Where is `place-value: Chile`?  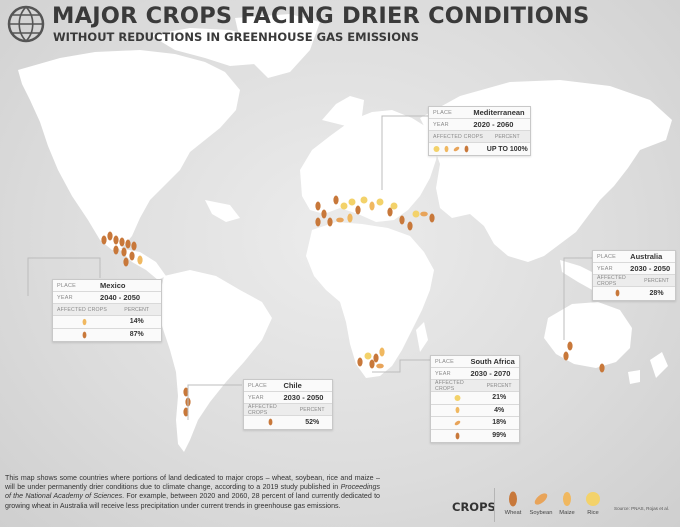
place-value: Chile is located at coordinates (292, 385).